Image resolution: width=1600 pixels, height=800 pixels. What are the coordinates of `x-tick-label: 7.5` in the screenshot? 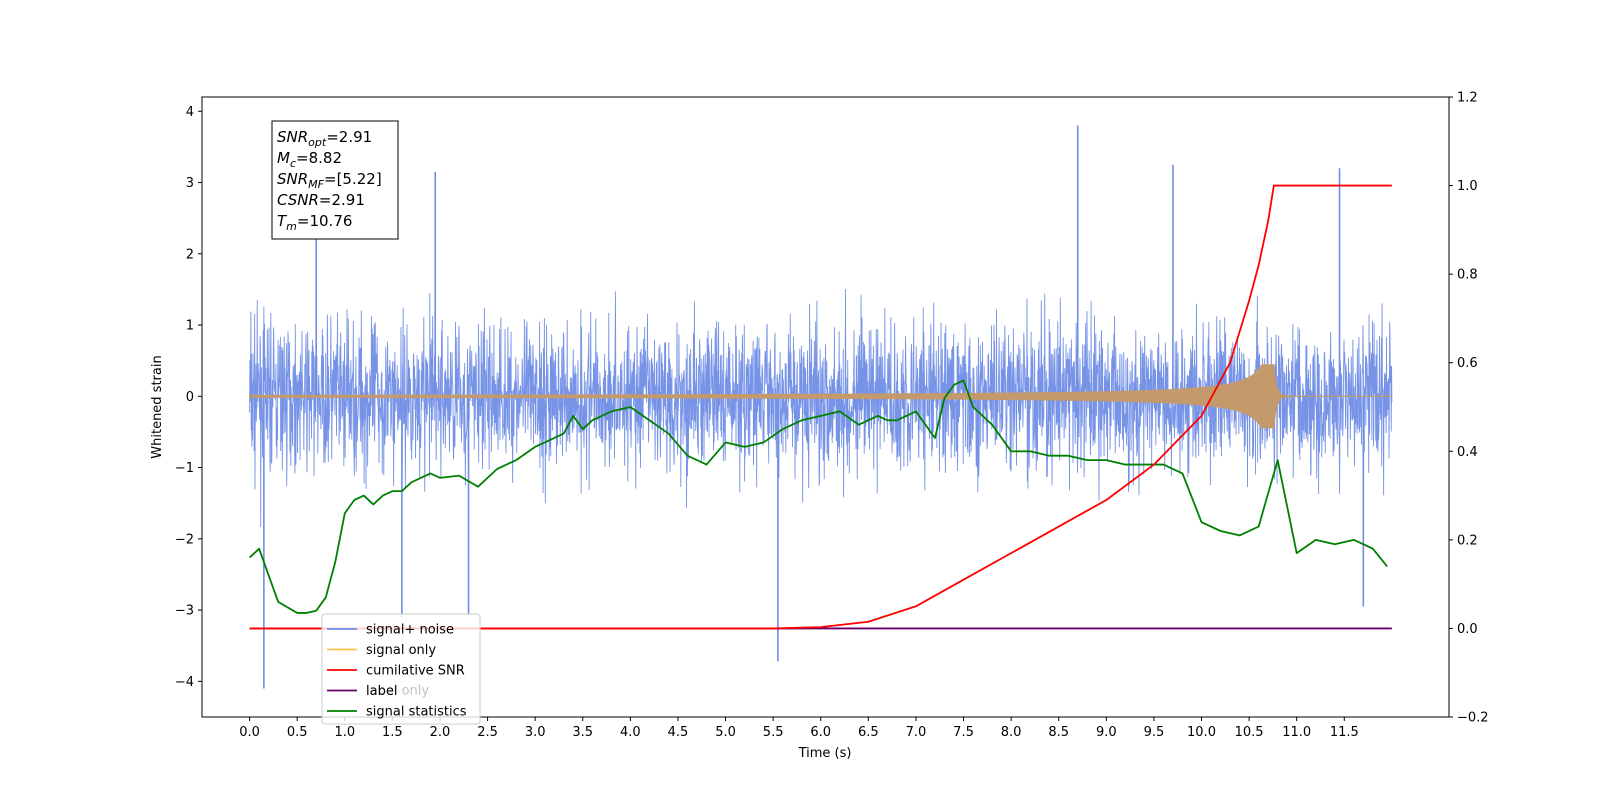 It's located at (963, 732).